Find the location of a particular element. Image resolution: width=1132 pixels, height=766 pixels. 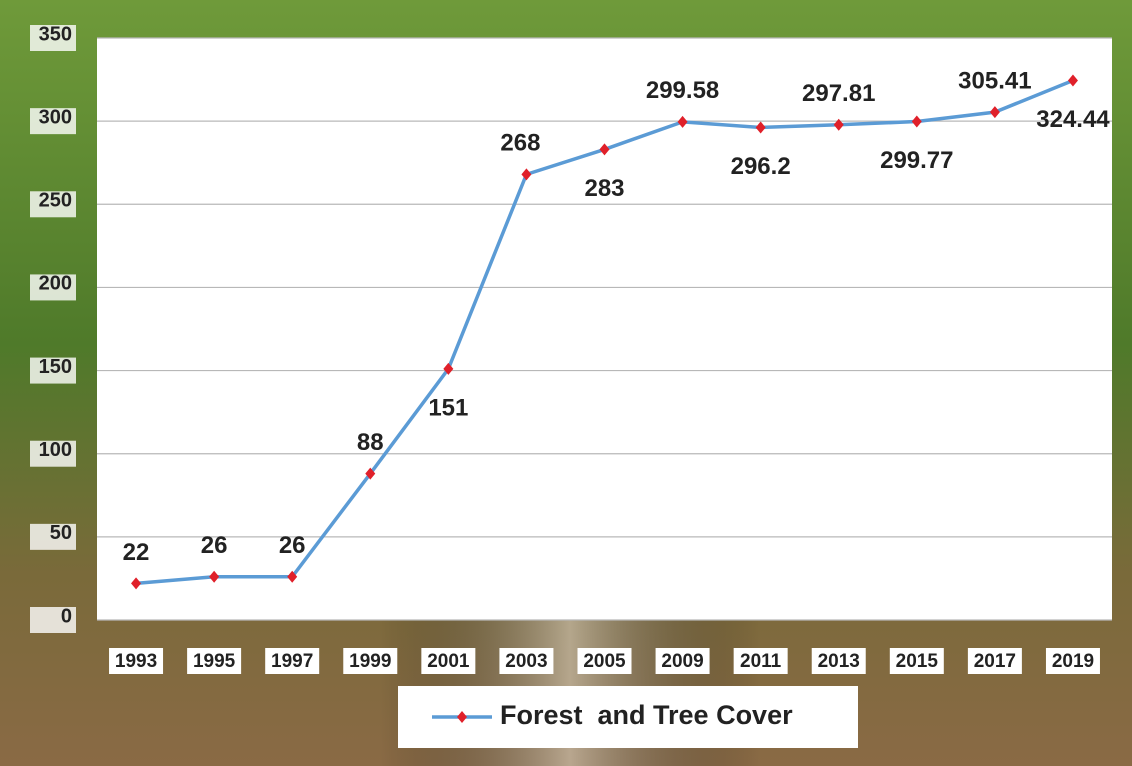

data-label: 299.77 is located at coordinates (916, 160).